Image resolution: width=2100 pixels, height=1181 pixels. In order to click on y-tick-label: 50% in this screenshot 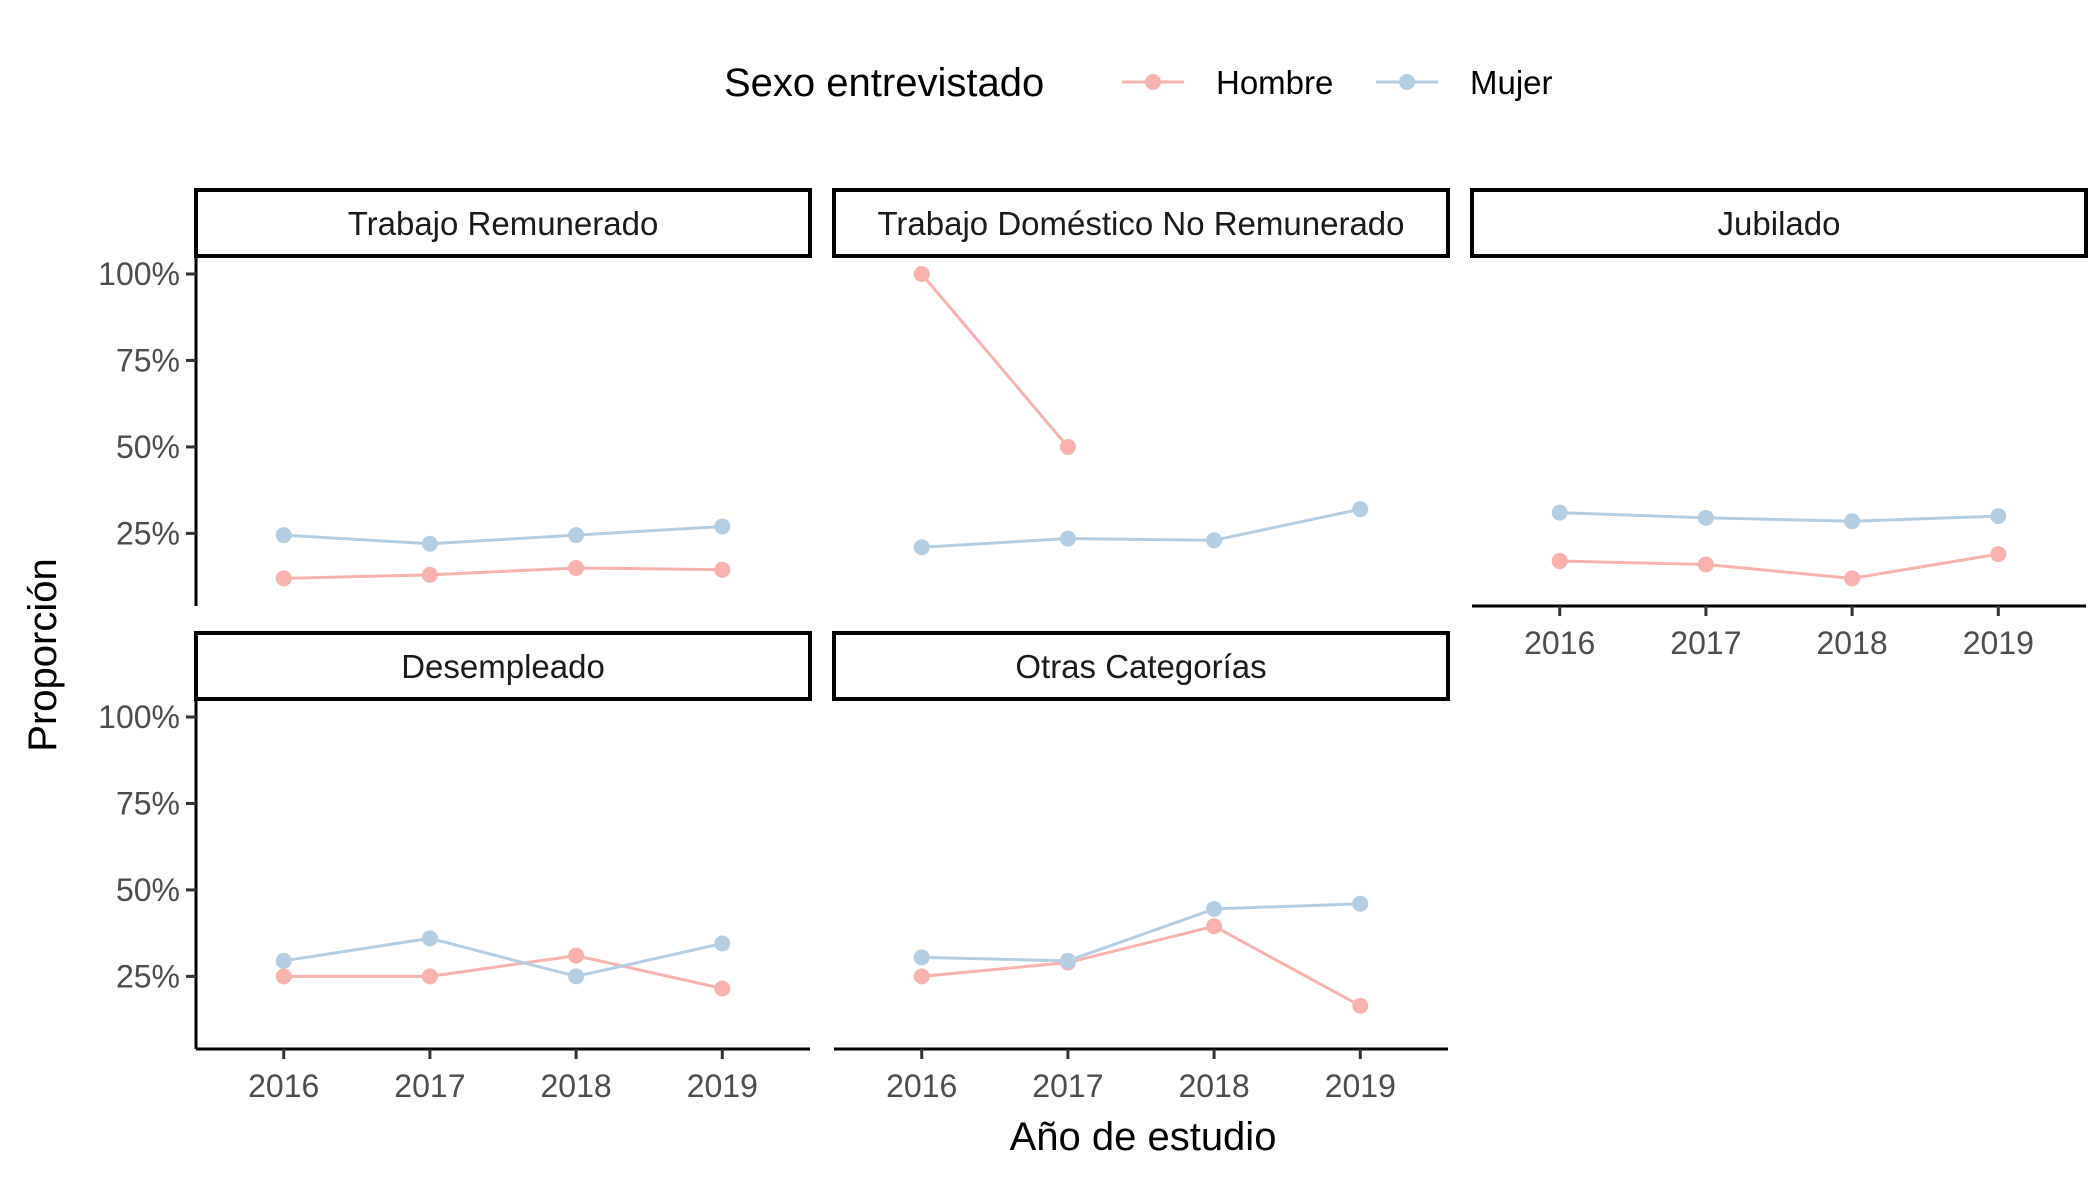, I will do `click(148, 447)`.